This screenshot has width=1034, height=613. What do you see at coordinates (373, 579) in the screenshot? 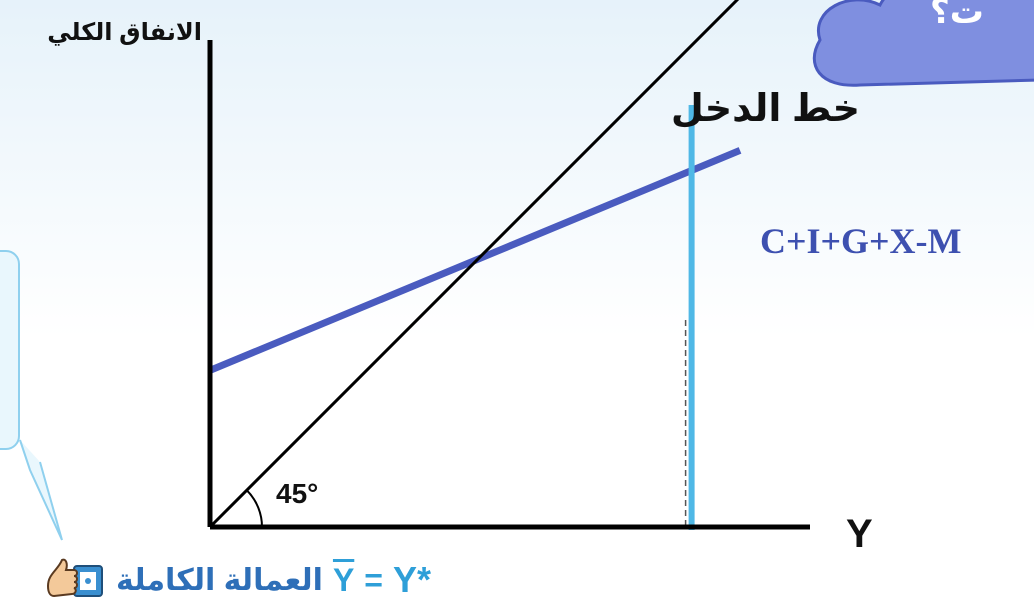
I see `equals-sign: =` at bounding box center [373, 579].